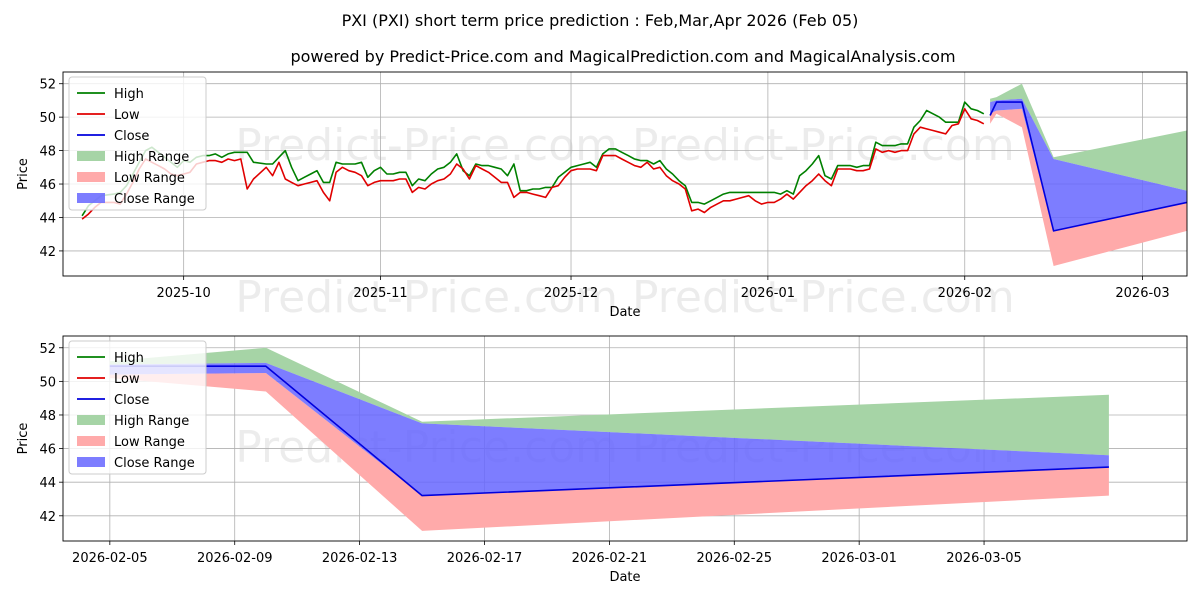  Describe the element at coordinates (734, 558) in the screenshot. I see `x-tick-label: 2026-02-25` at that location.